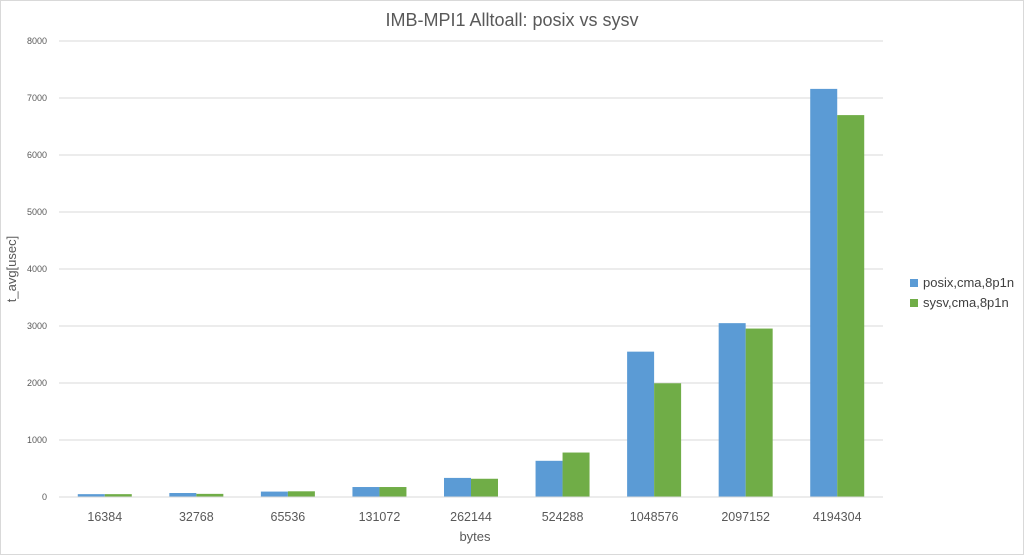 The height and width of the screenshot is (559, 1024). What do you see at coordinates (654, 517) in the screenshot?
I see `x-tick-label: 1048576` at bounding box center [654, 517].